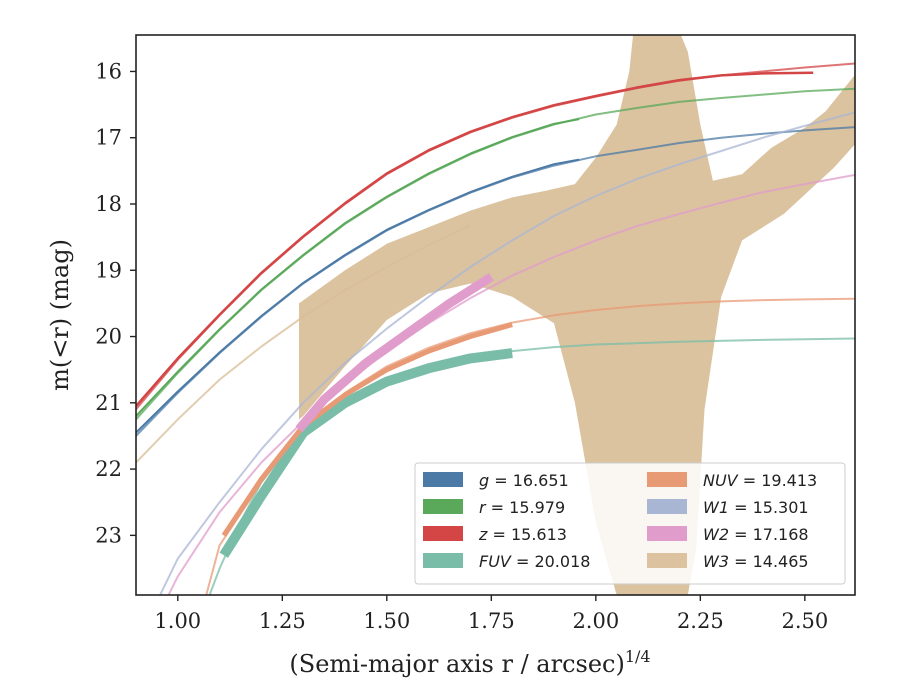 Image resolution: width=900 pixels, height=700 pixels. Describe the element at coordinates (769, 561) in the screenshot. I see `legend-label-value: = 14.465` at that location.